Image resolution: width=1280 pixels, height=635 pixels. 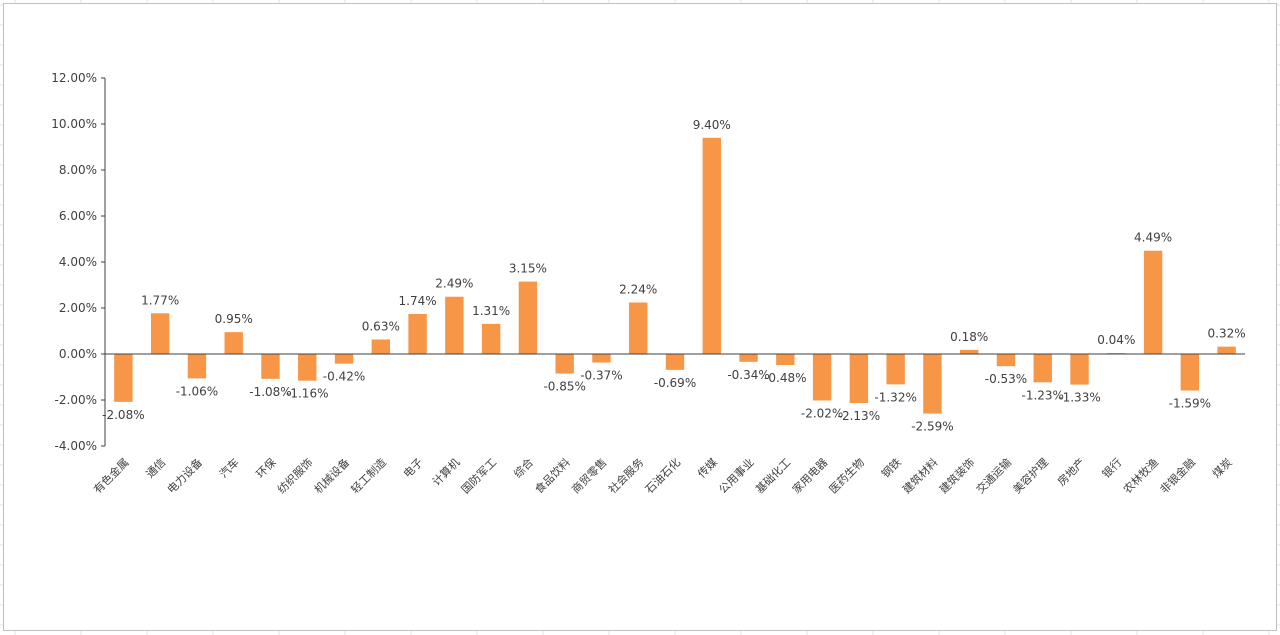 I want to click on data-label: -1.59%, so click(x=1190, y=404).